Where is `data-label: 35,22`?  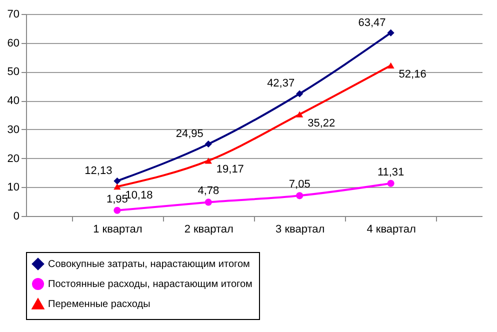
data-label: 35,22 is located at coordinates (322, 123).